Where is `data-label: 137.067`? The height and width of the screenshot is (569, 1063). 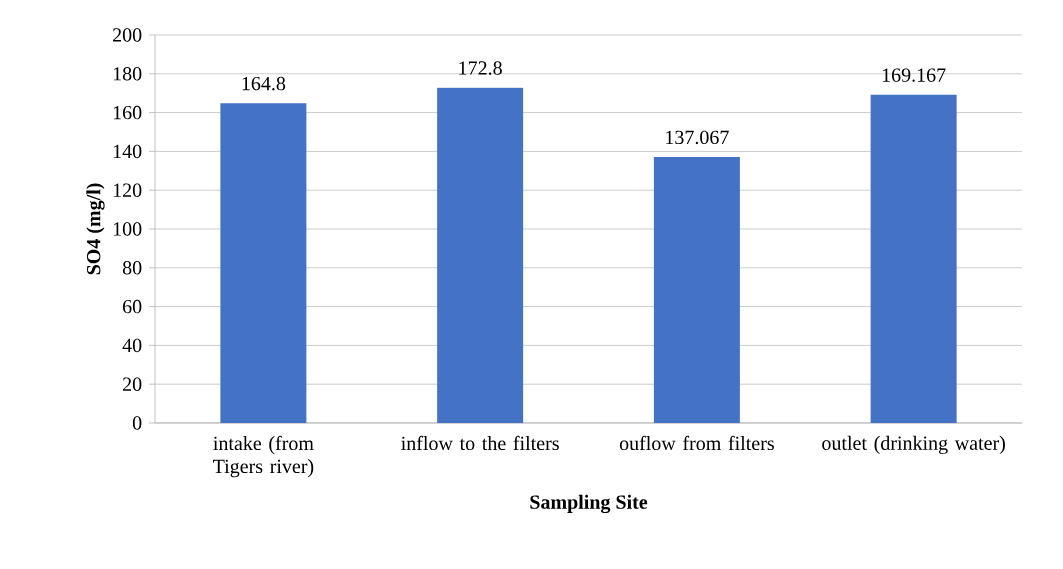
data-label: 137.067 is located at coordinates (697, 137).